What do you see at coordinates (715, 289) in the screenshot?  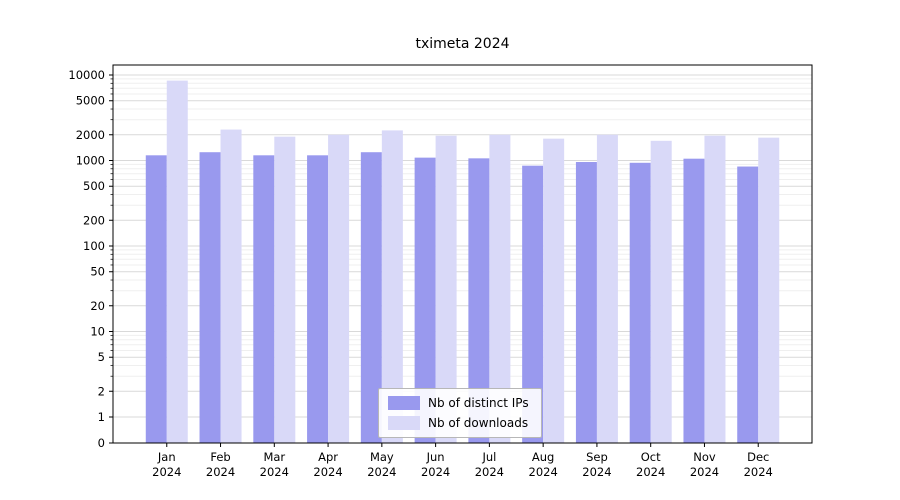 I see `bar-downloads-nov` at bounding box center [715, 289].